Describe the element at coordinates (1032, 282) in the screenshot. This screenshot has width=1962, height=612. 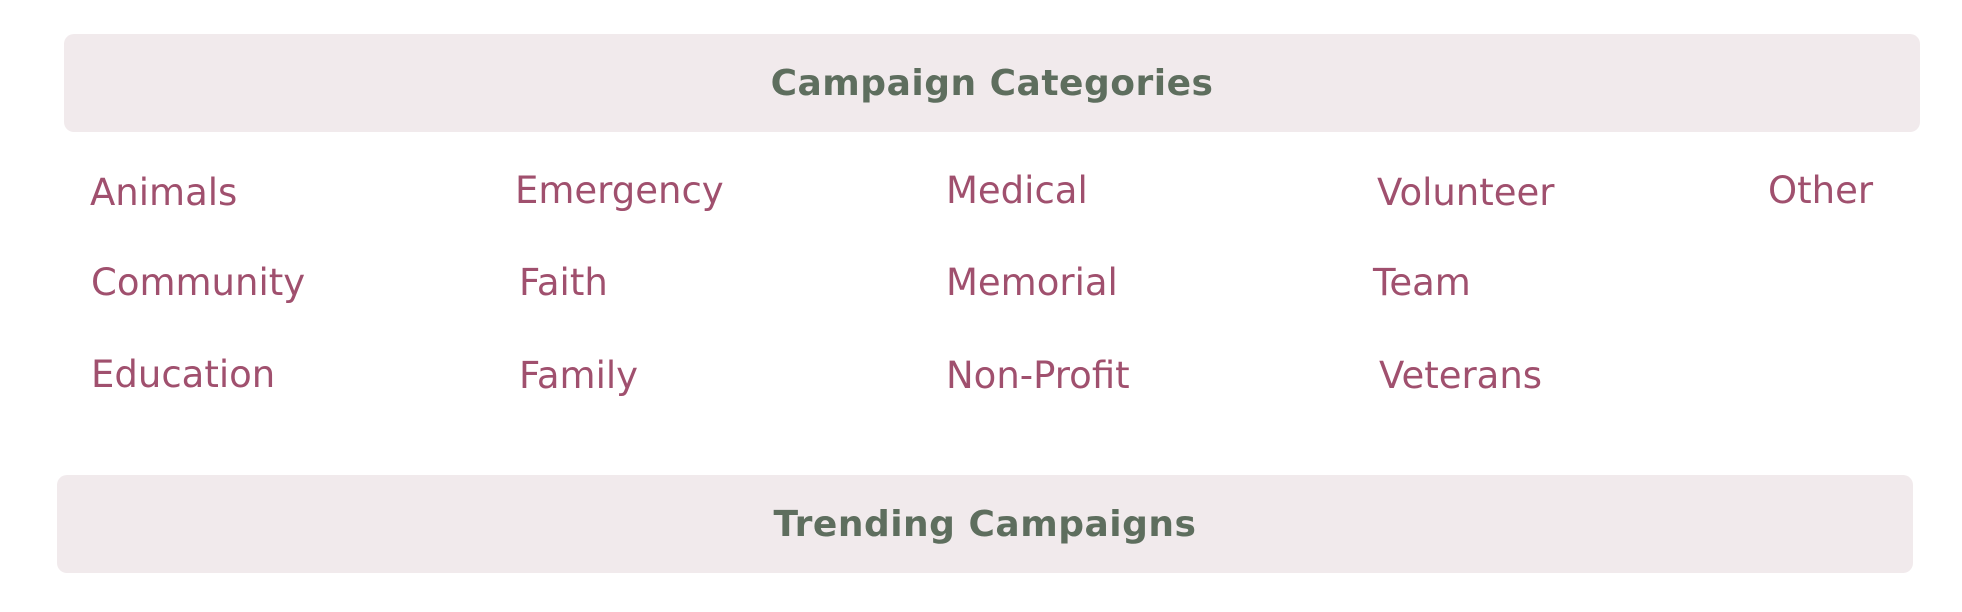
I see `category-link-memorial: Memorial` at that location.